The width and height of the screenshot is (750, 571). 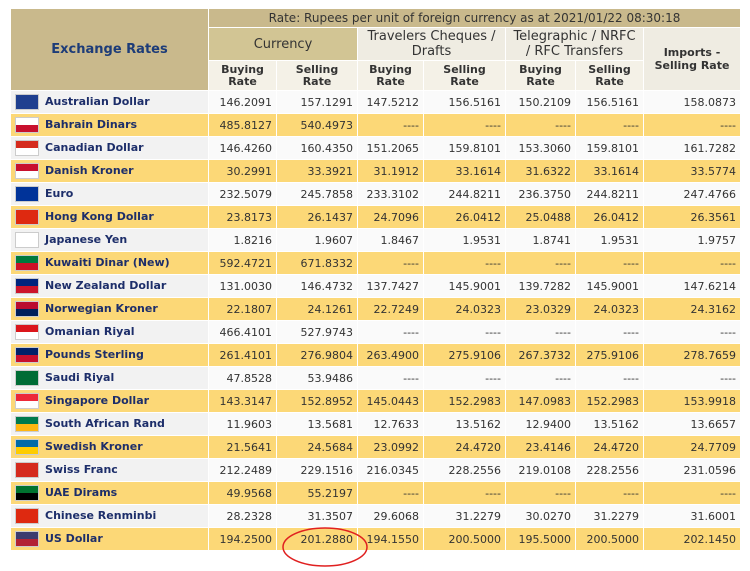 What do you see at coordinates (692, 447) in the screenshot?
I see `rate-cell: 24.7709` at bounding box center [692, 447].